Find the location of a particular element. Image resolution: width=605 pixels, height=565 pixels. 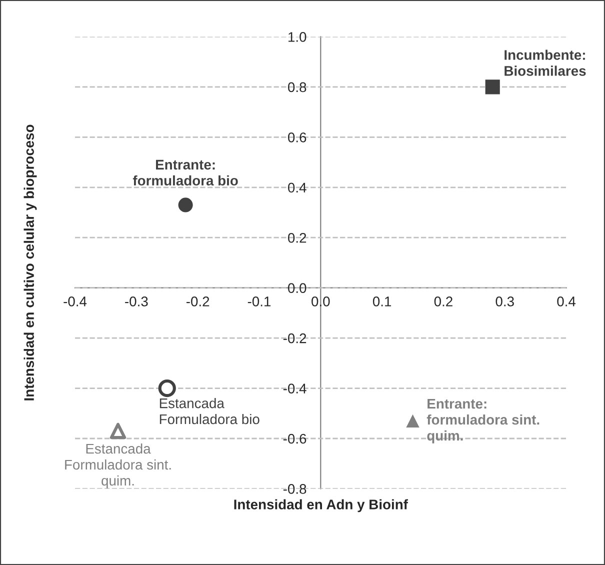

text: Estancada Formuladora sint. quim. is located at coordinates (118, 465).